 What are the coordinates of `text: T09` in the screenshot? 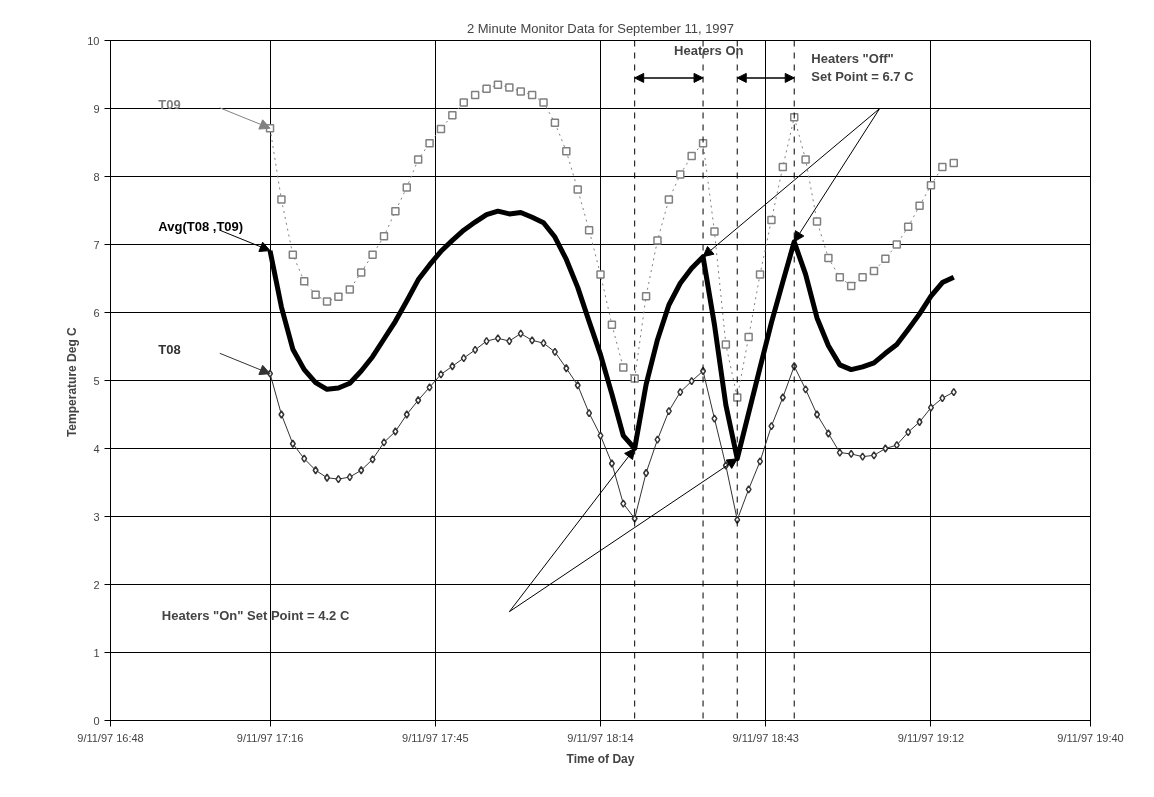 It's located at (169, 104).